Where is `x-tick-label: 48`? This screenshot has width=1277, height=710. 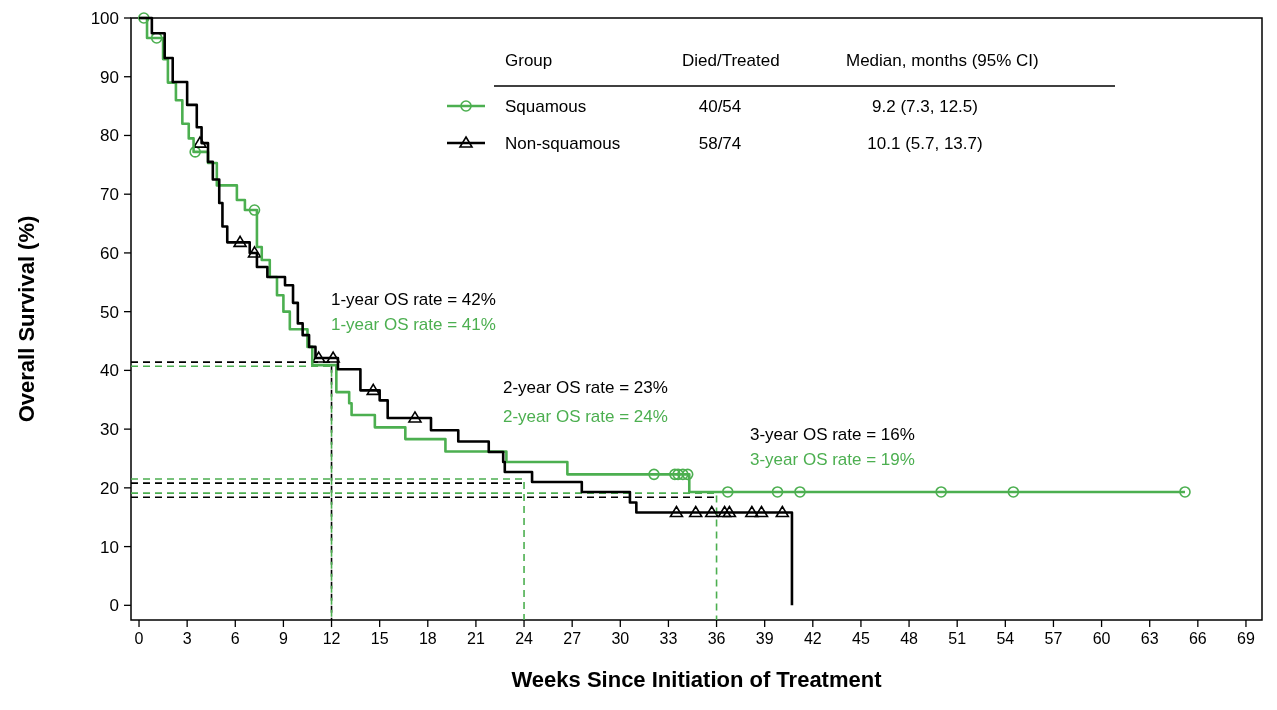 x-tick-label: 48 is located at coordinates (909, 638).